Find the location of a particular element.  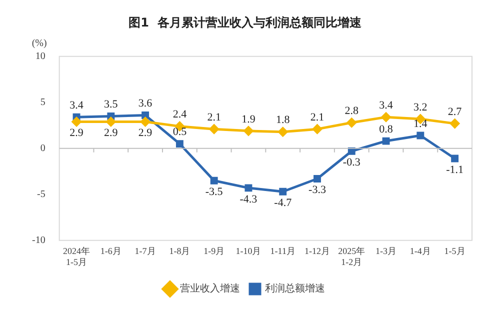

y-tick-label: -5 is located at coordinates (41, 194).